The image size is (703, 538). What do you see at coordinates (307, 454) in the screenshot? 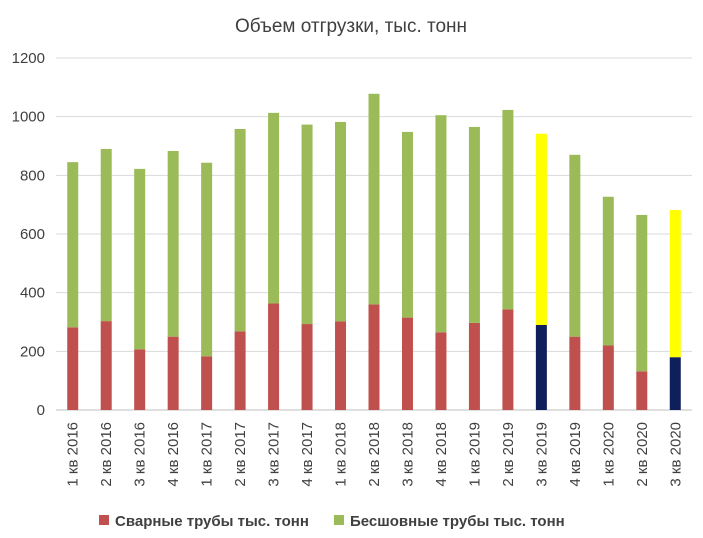
I see `x-tick-label: 4 кв 2017` at bounding box center [307, 454].